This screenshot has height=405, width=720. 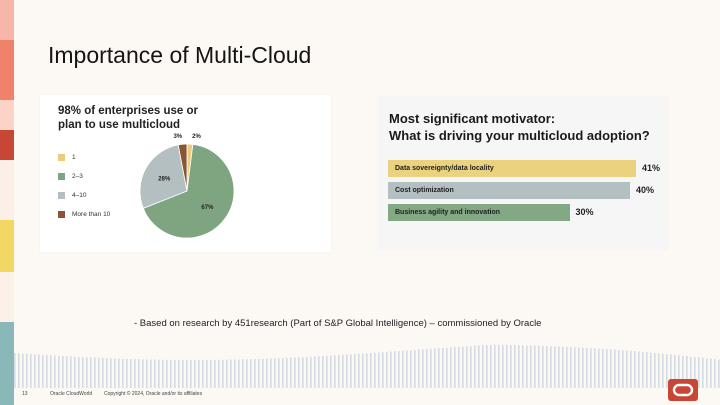 I want to click on decorative-stripes, so click(x=367, y=366).